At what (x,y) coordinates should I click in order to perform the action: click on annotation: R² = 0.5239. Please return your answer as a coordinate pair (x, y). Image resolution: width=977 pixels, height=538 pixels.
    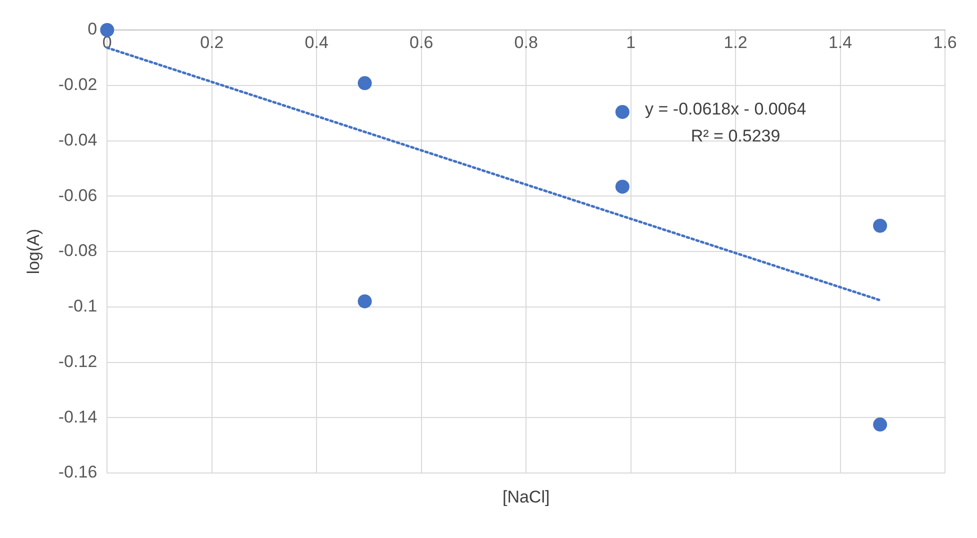
    Looking at the image, I should click on (735, 136).